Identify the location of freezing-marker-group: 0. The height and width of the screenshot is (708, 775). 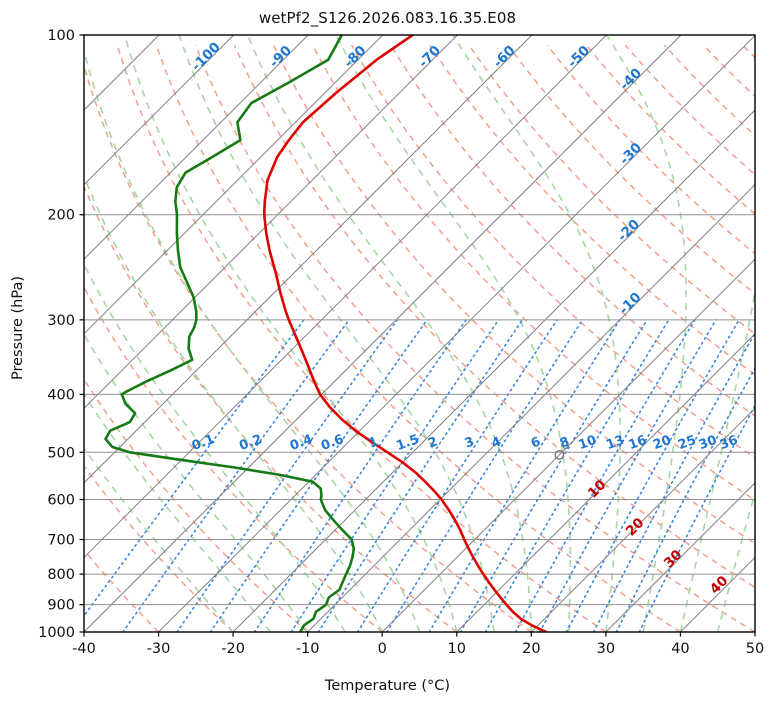
(561, 448).